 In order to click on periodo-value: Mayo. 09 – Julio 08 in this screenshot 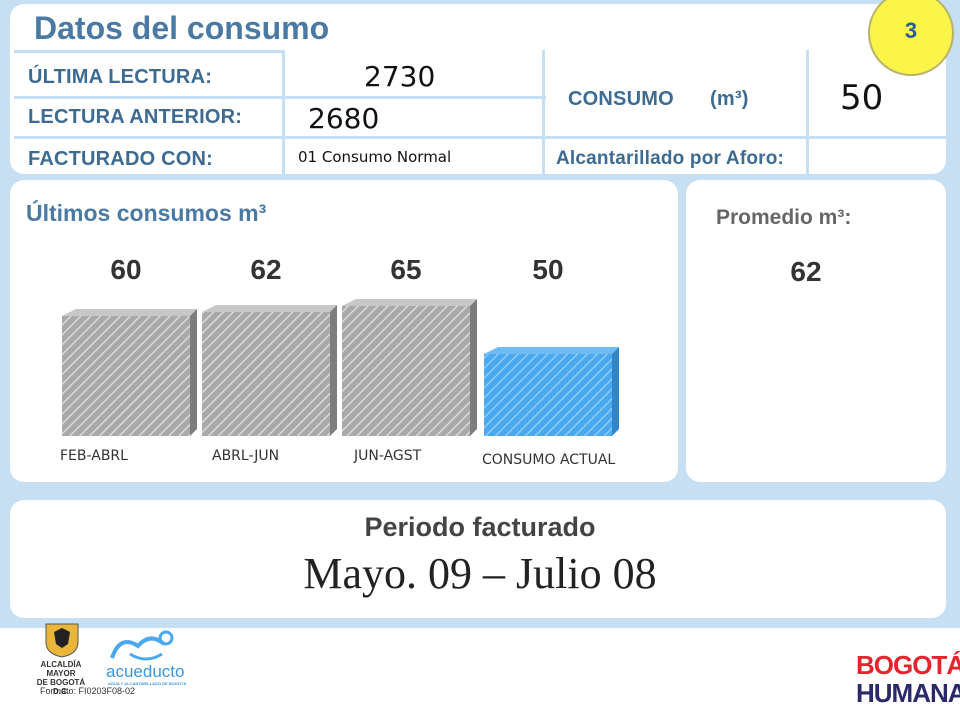, I will do `click(480, 573)`.